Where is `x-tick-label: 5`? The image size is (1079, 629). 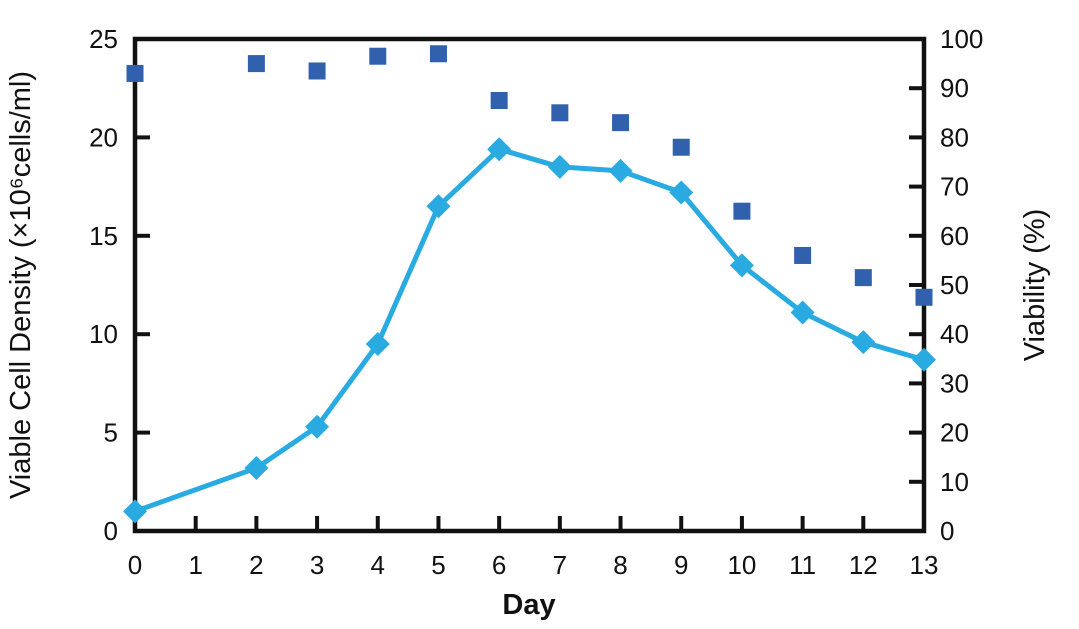 x-tick-label: 5 is located at coordinates (438, 565).